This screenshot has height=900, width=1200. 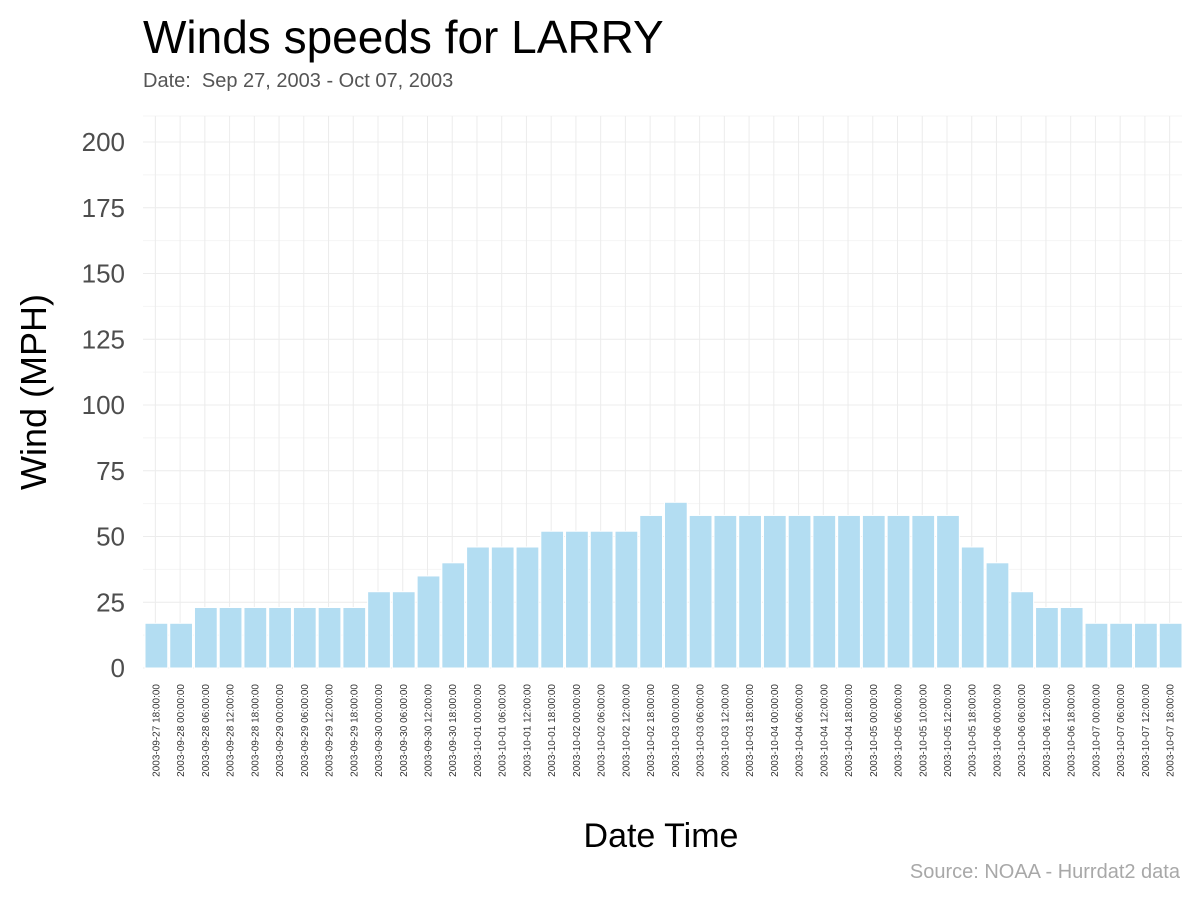 What do you see at coordinates (156, 730) in the screenshot?
I see `x-tick-label: 2003-09-27 18:00:00` at bounding box center [156, 730].